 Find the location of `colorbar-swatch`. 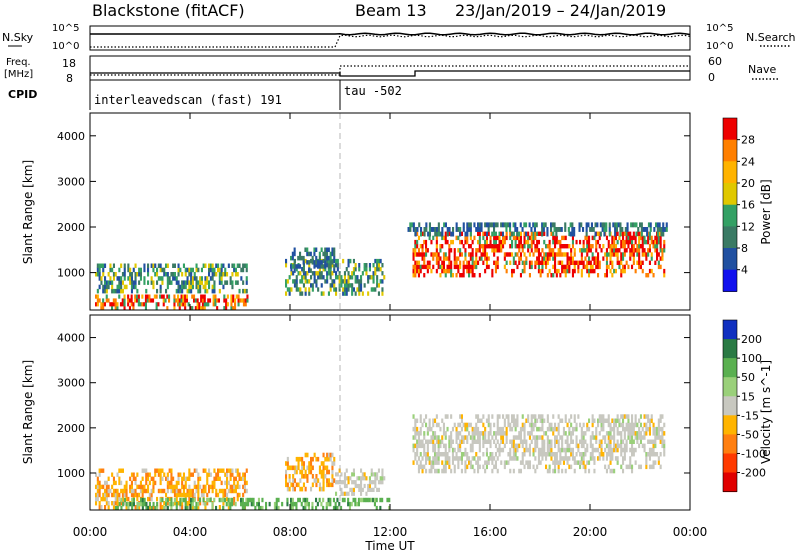

colorbar-swatch is located at coordinates (730, 172).